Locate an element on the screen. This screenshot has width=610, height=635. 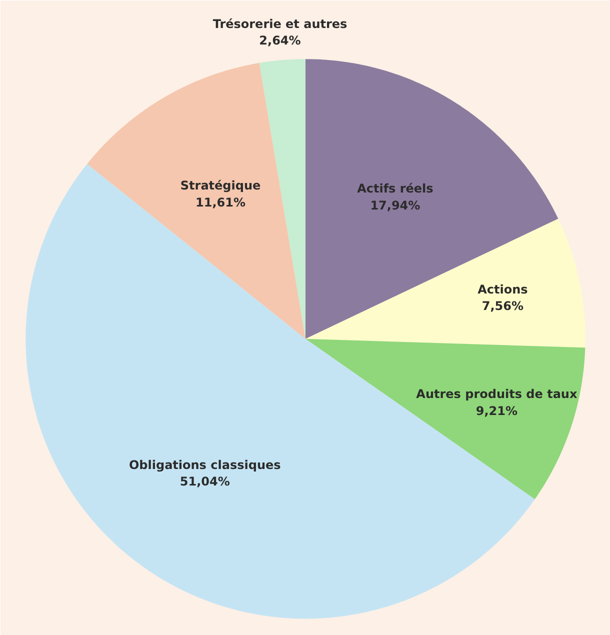
data-label: 11,61% is located at coordinates (221, 202).